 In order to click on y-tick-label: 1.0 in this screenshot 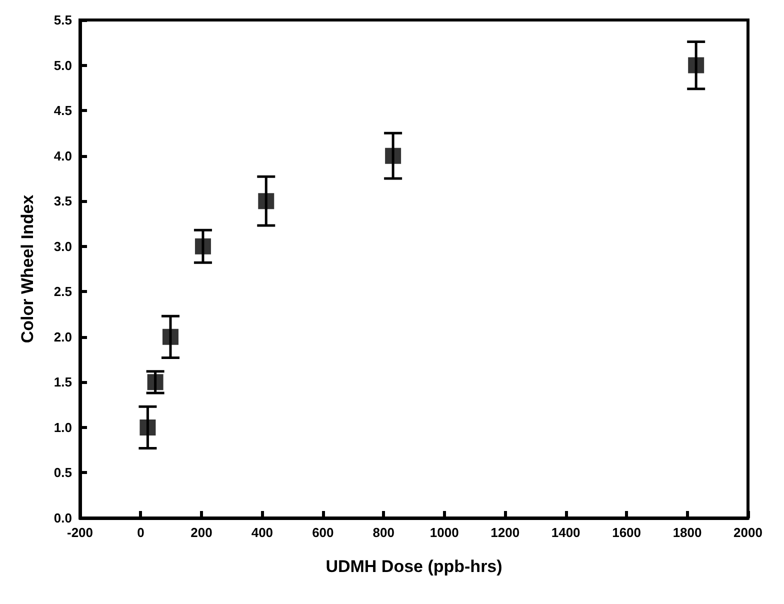, I will do `click(63, 427)`.